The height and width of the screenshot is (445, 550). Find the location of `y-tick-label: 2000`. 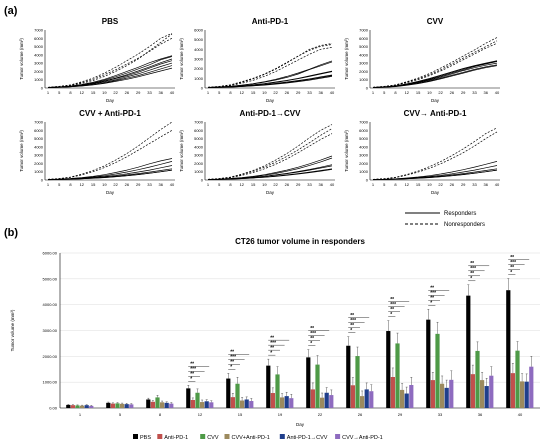

y-tick-label: 2000 is located at coordinates (364, 71).